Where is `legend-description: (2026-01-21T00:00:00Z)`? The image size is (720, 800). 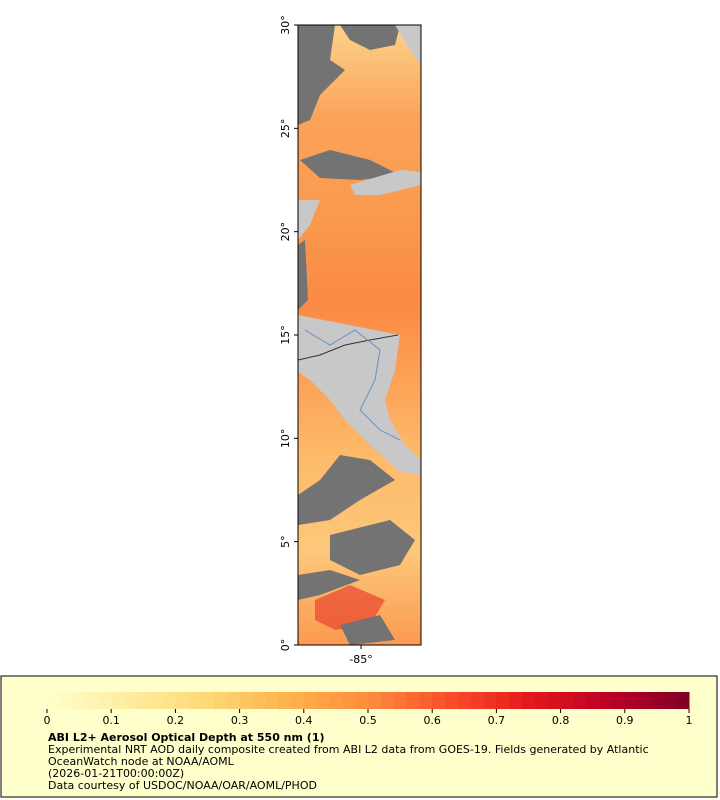
legend-description: (2026-01-21T00:00:00Z) is located at coordinates (116, 773).